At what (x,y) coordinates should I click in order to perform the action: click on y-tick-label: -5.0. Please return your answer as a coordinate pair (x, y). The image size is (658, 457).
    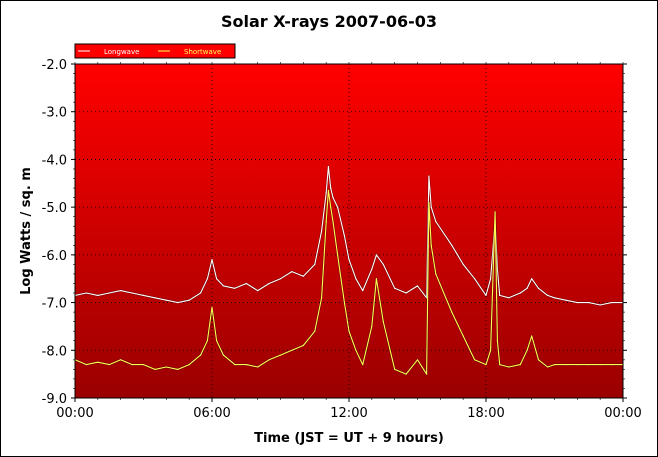
    Looking at the image, I should click on (54, 208).